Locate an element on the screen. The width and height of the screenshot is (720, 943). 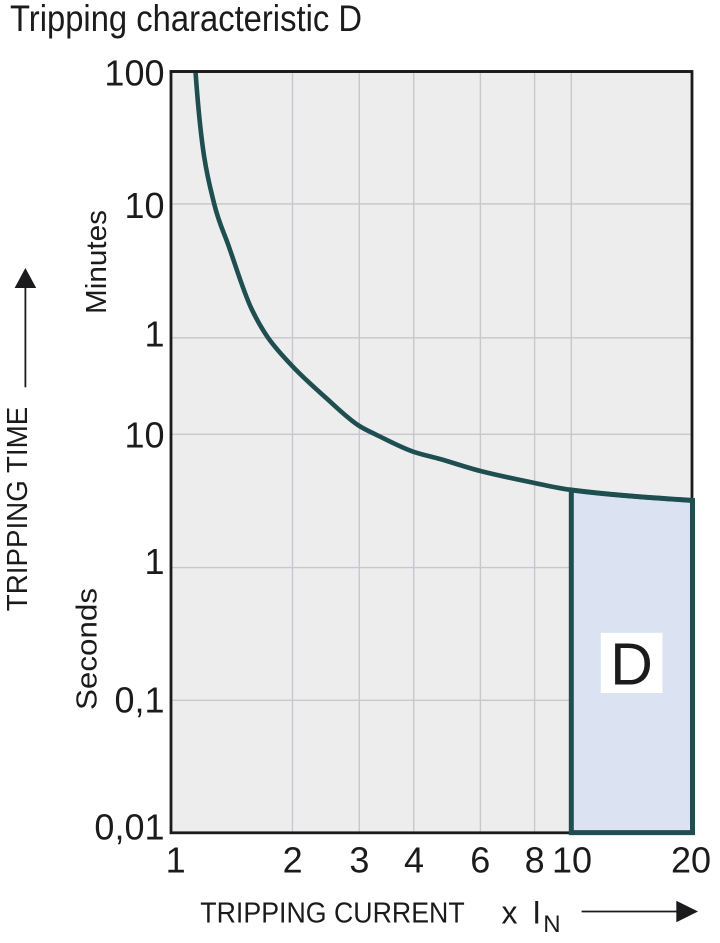
svg-text: I is located at coordinates (536, 913).